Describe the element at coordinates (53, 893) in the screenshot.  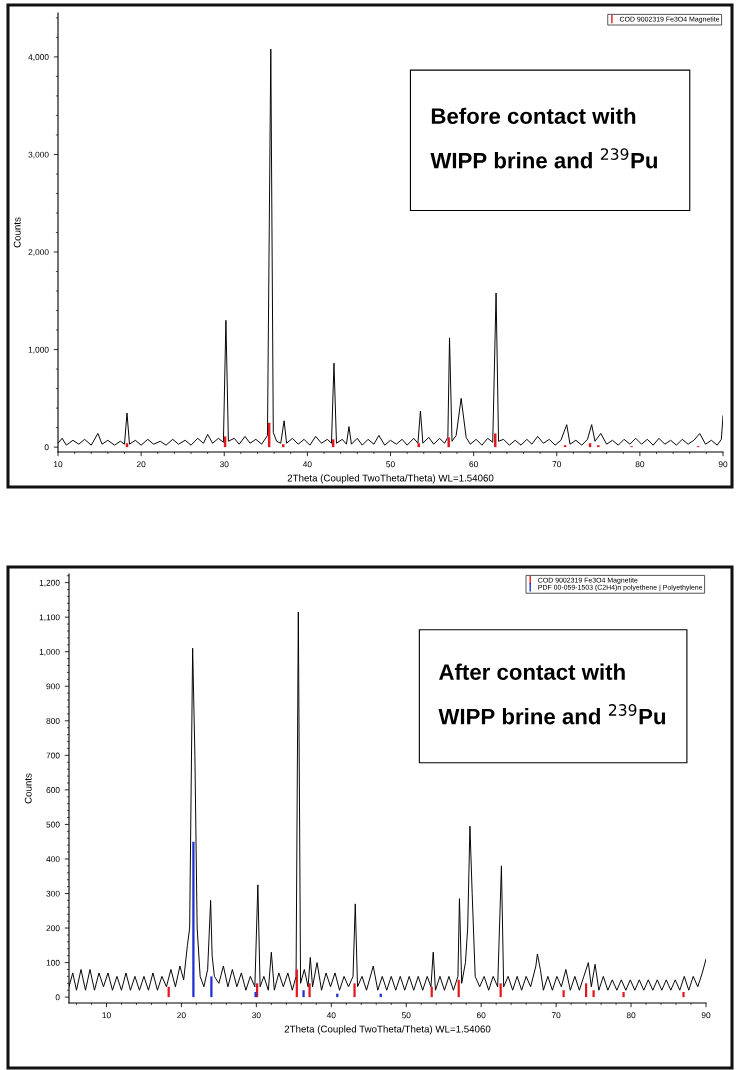
I see `y-tick-label: 300` at that location.